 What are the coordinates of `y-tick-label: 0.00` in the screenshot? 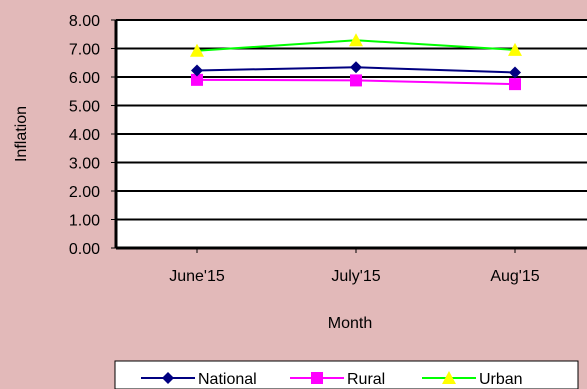 It's located at (84, 249).